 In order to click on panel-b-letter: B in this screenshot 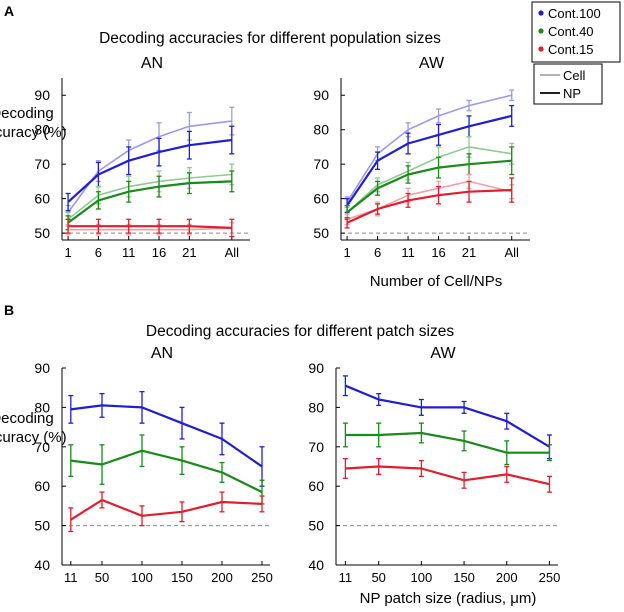, I will do `click(9, 310)`.